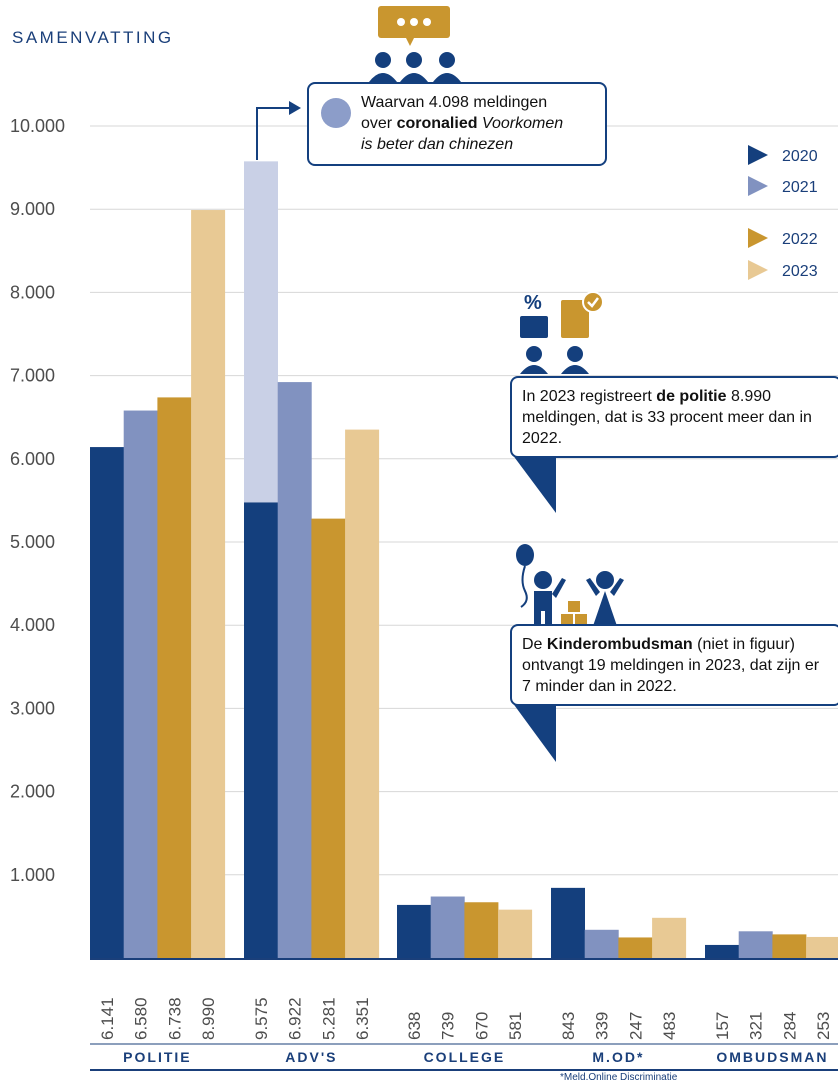  Describe the element at coordinates (362, 1018) in the screenshot. I see `value-label: 6.351` at that location.